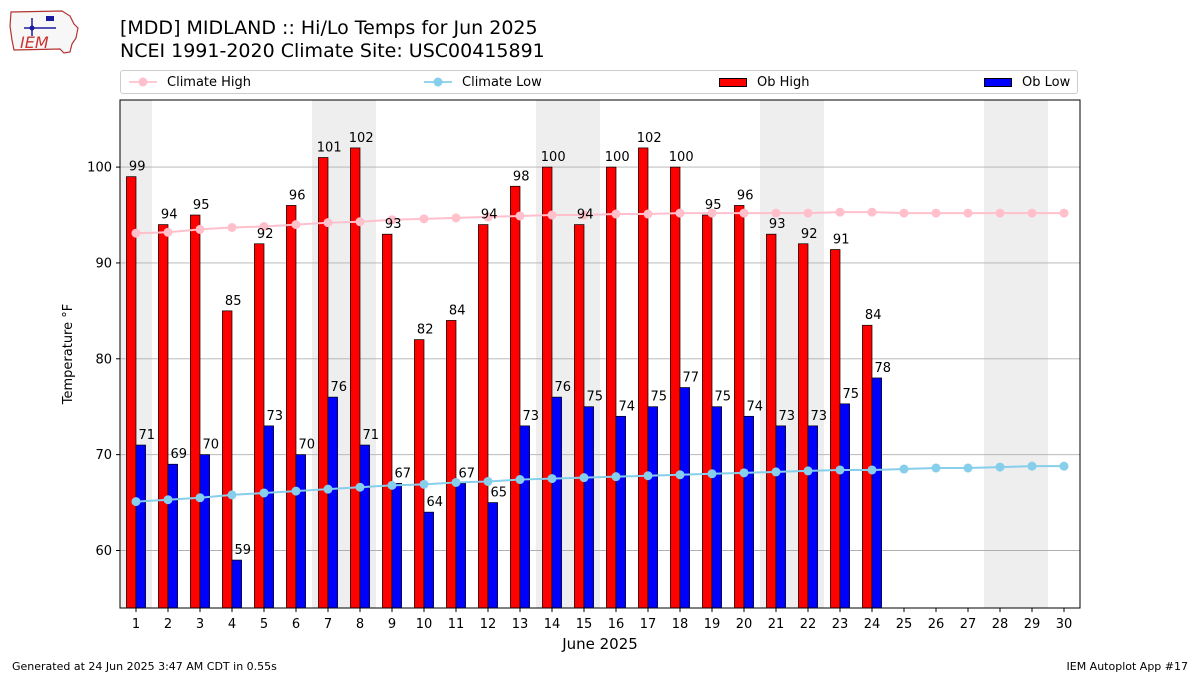 Image resolution: width=1200 pixels, height=675 pixels. I want to click on x-tick-label: 30, so click(1064, 624).